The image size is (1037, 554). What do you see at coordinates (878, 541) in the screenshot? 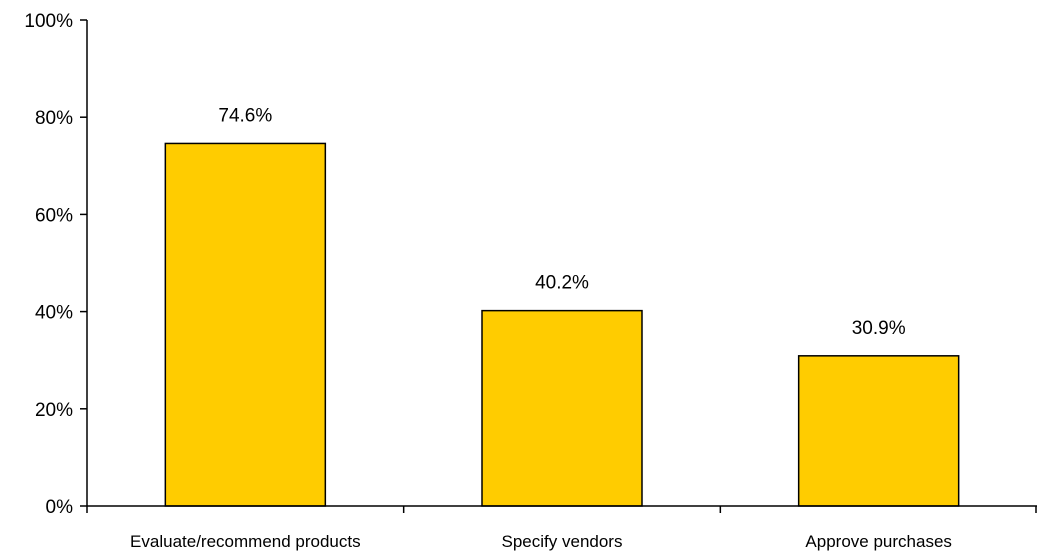
I see `category-label: Approve purchases` at bounding box center [878, 541].